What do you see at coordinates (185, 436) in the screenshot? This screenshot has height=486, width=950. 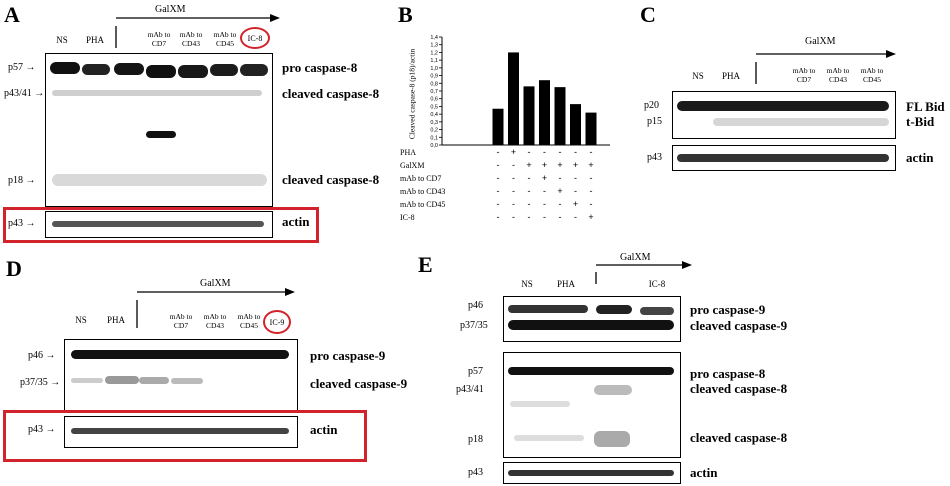 I see `panel-d-actin-highlight` at bounding box center [185, 436].